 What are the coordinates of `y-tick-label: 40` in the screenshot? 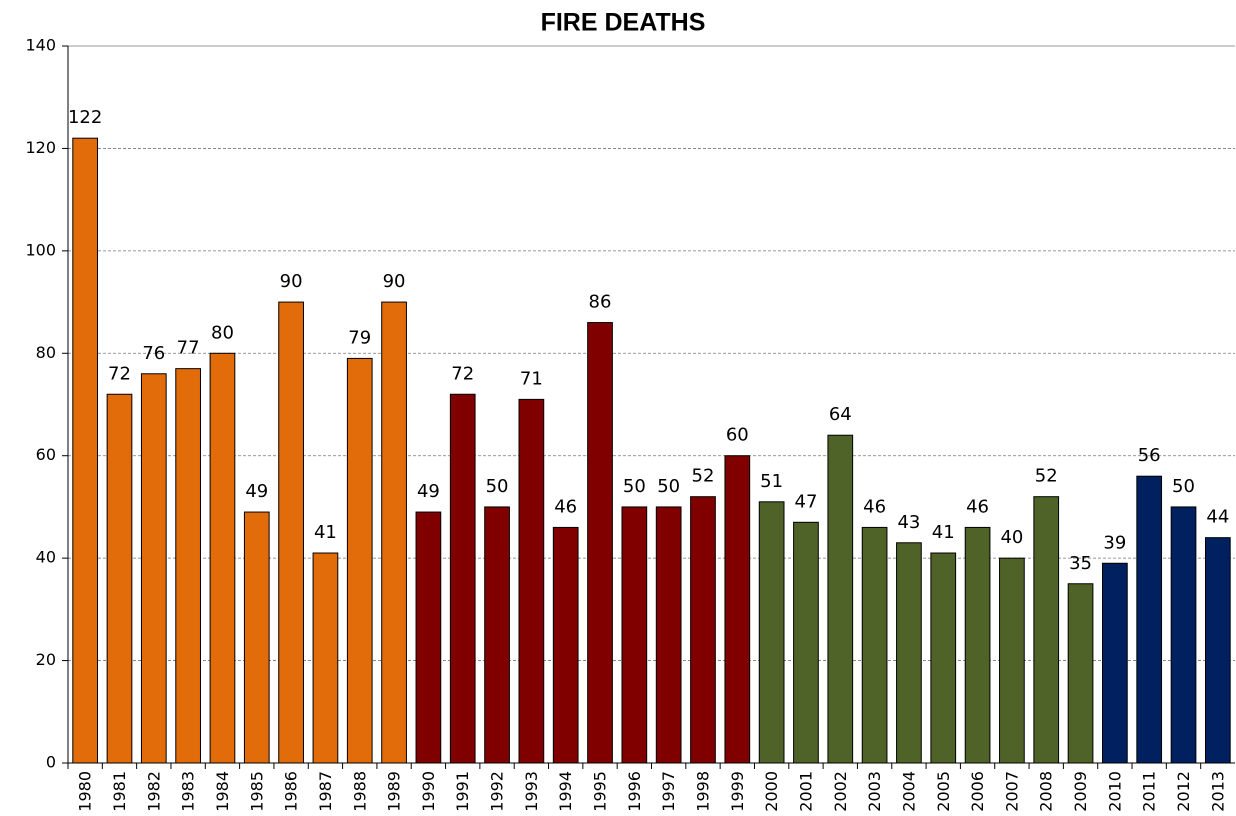 It's located at (46, 557).